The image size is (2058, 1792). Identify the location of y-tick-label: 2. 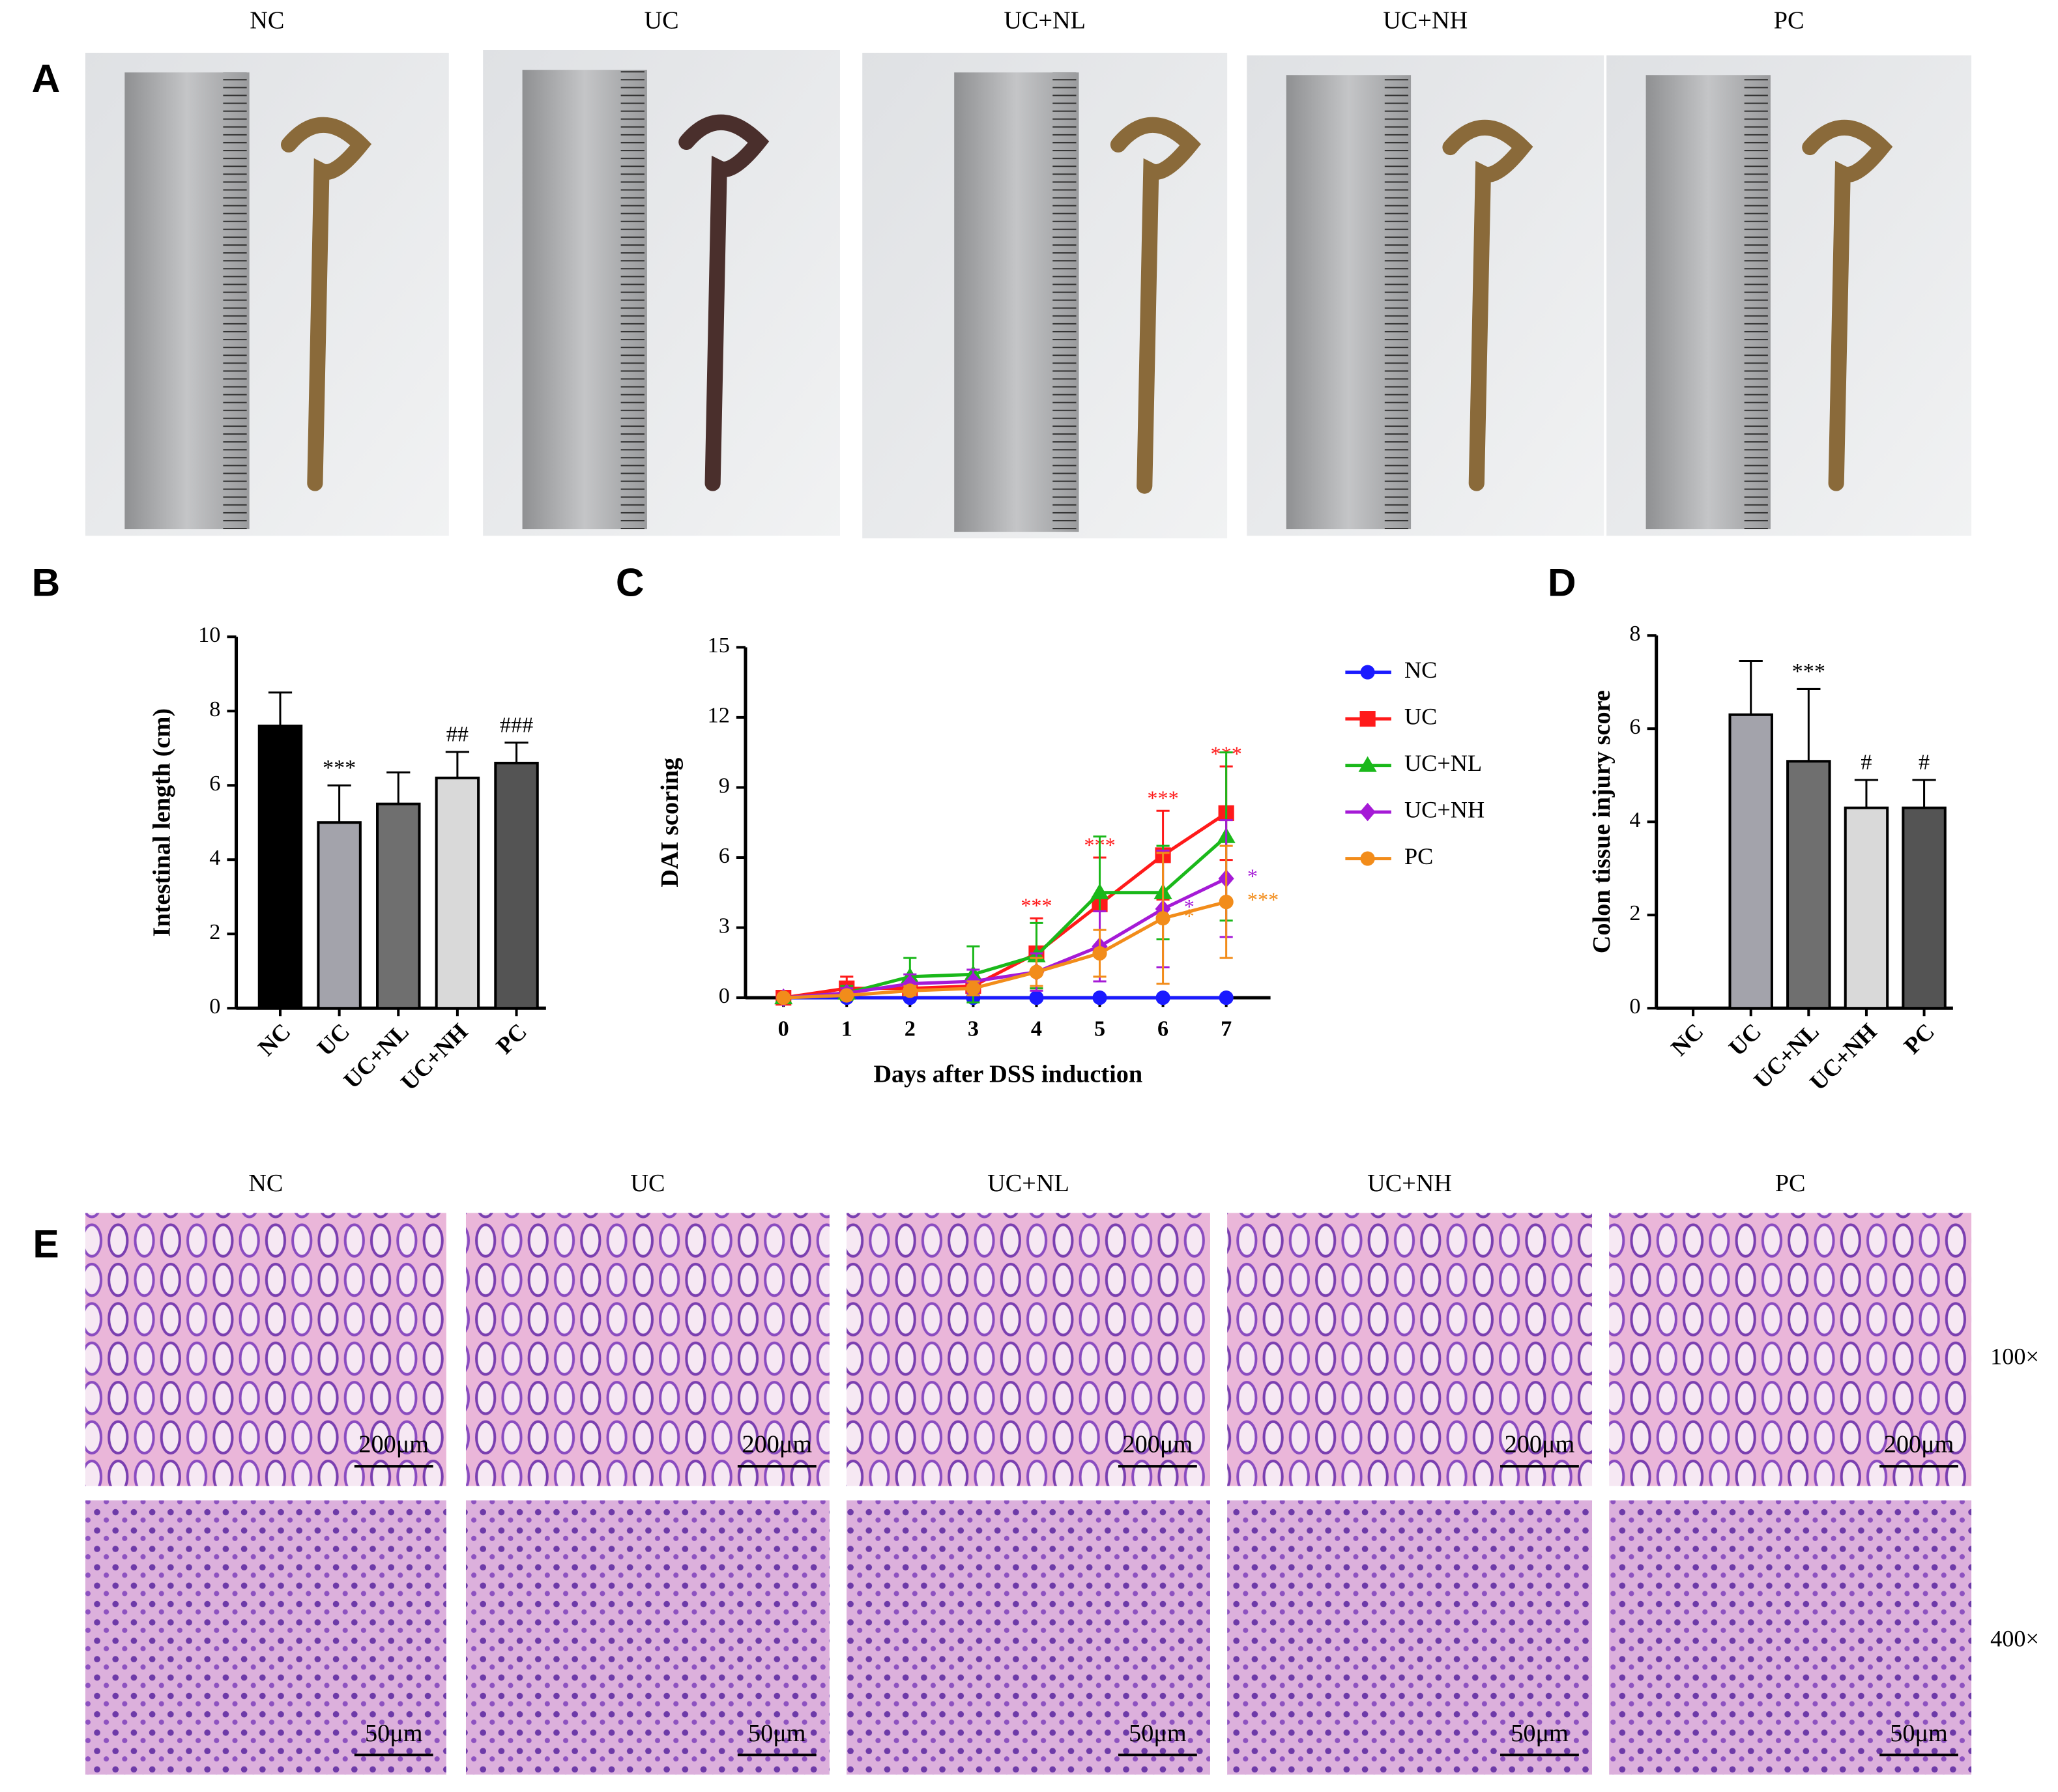
(215, 931).